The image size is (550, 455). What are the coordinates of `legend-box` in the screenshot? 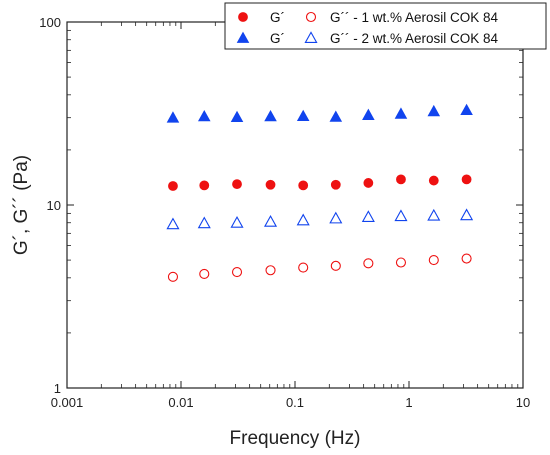 It's located at (385, 26).